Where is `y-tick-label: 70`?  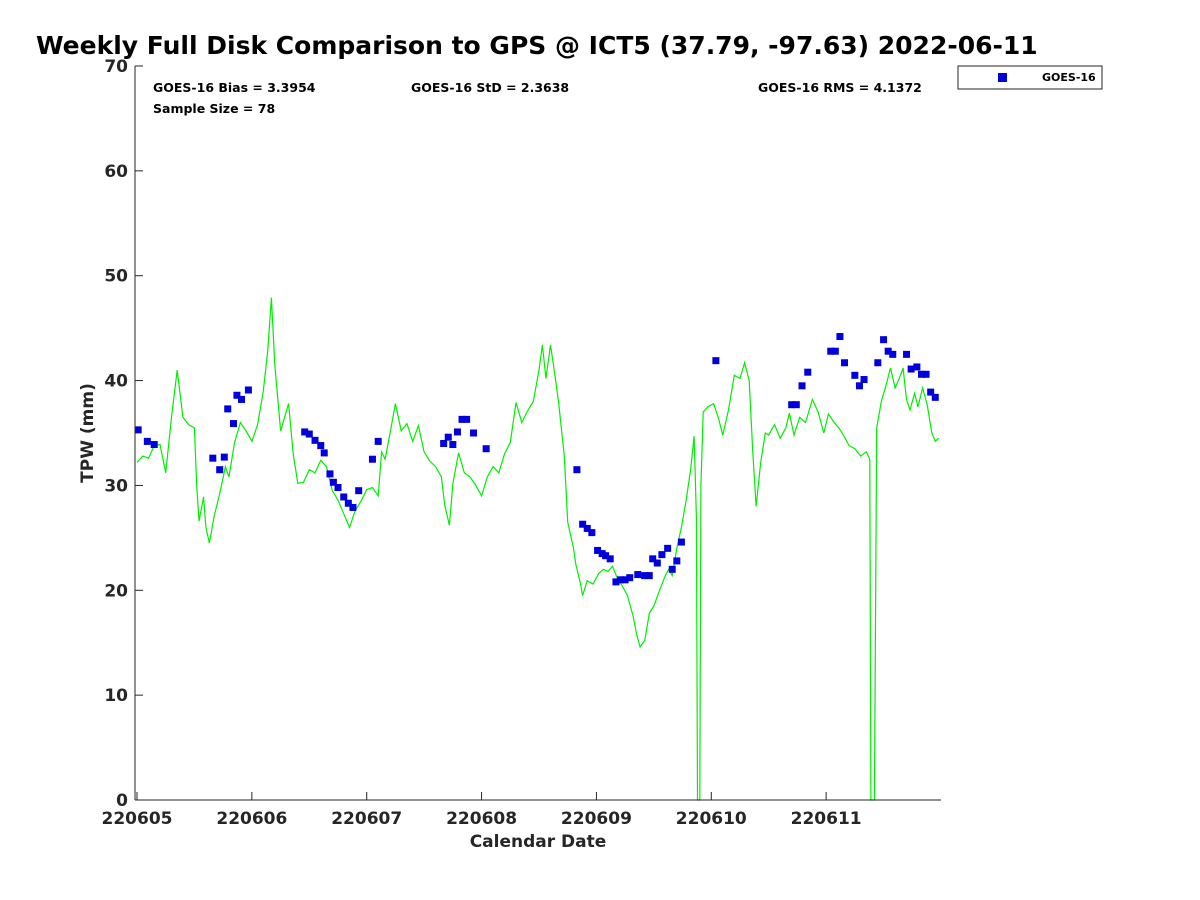 y-tick-label: 70 is located at coordinates (116, 67).